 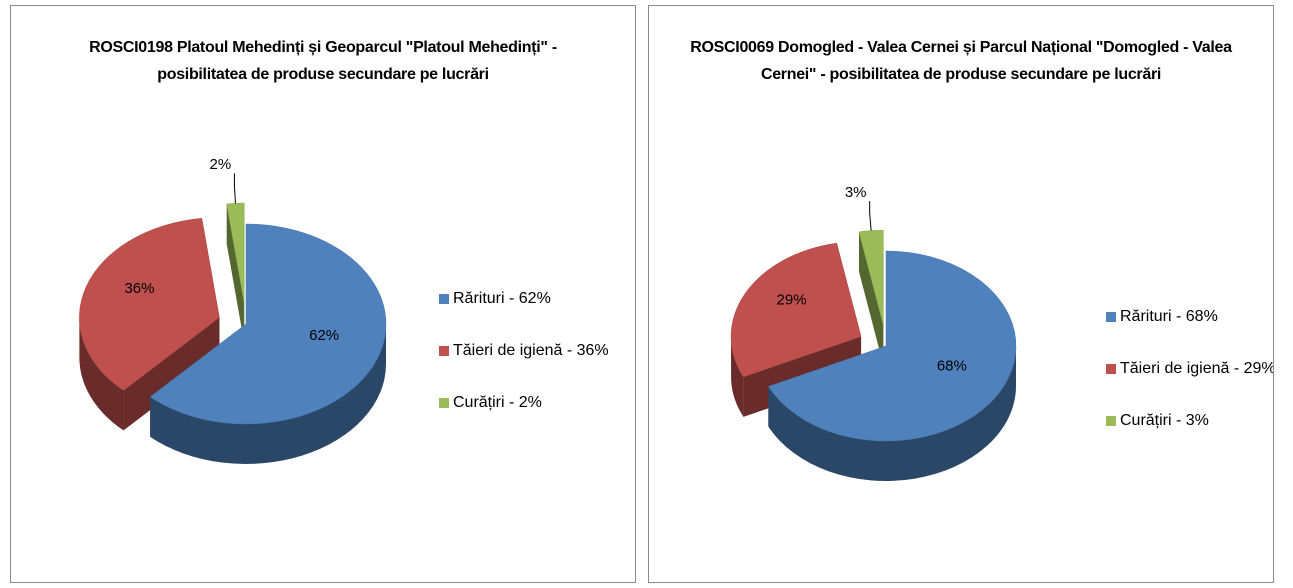 What do you see at coordinates (1169, 316) in the screenshot?
I see `legend-label: Rărituri - 68%` at bounding box center [1169, 316].